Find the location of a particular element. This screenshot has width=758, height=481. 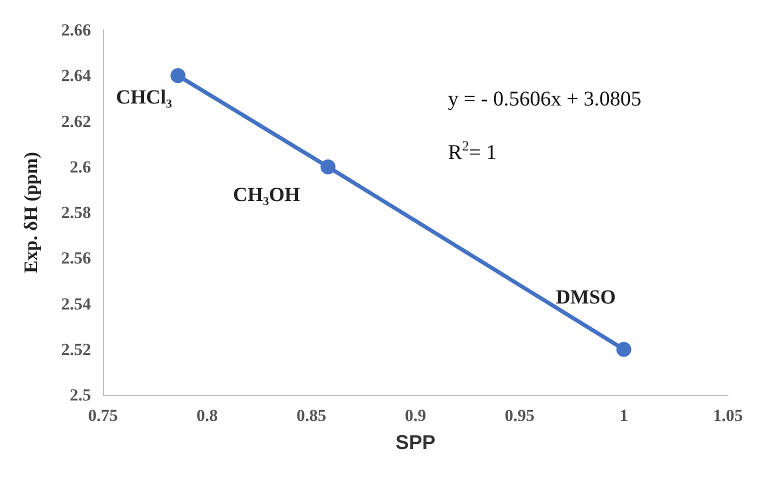

x-axis-title: SPP is located at coordinates (415, 443).